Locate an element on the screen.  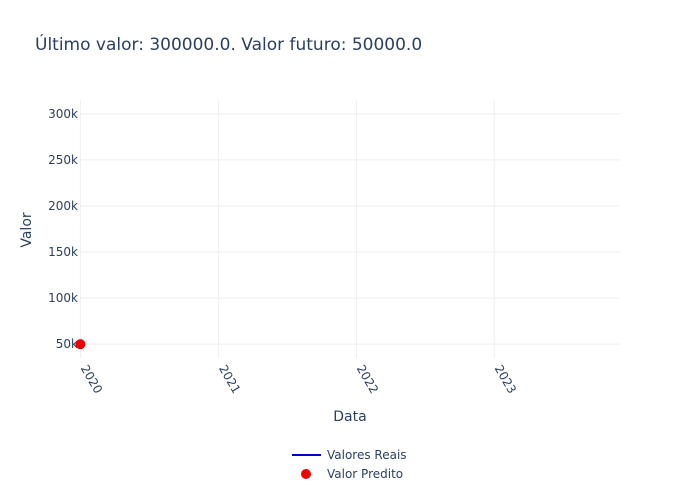
y-axis-title: Valor is located at coordinates (27, 230).